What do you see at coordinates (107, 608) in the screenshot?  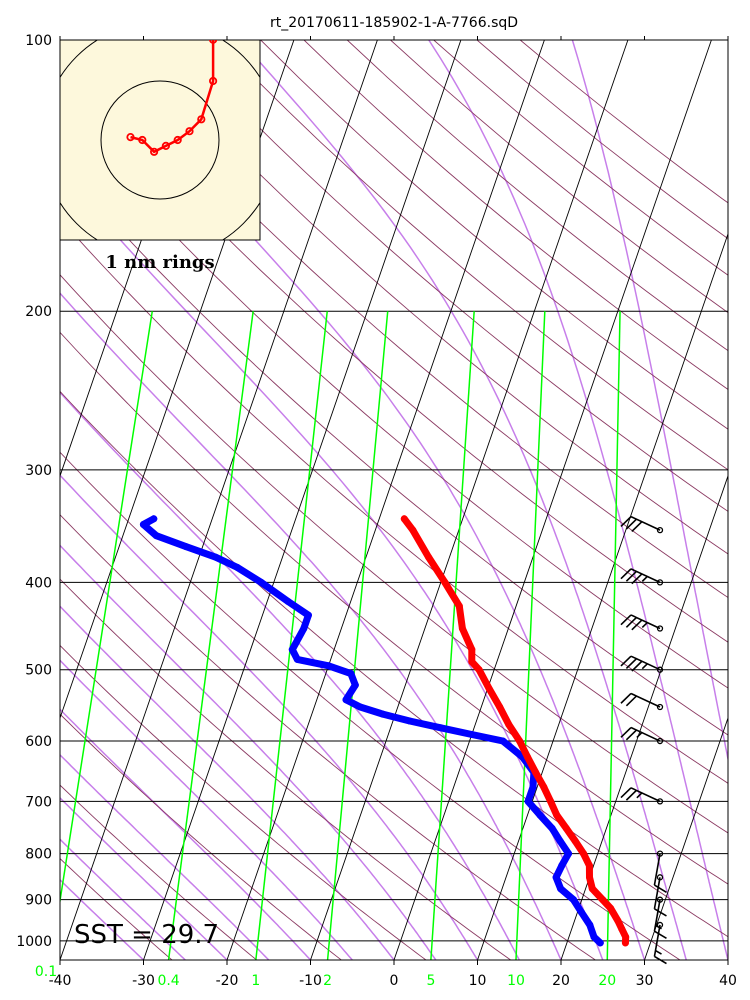 I see `mixing-ratio-line` at bounding box center [107, 608].